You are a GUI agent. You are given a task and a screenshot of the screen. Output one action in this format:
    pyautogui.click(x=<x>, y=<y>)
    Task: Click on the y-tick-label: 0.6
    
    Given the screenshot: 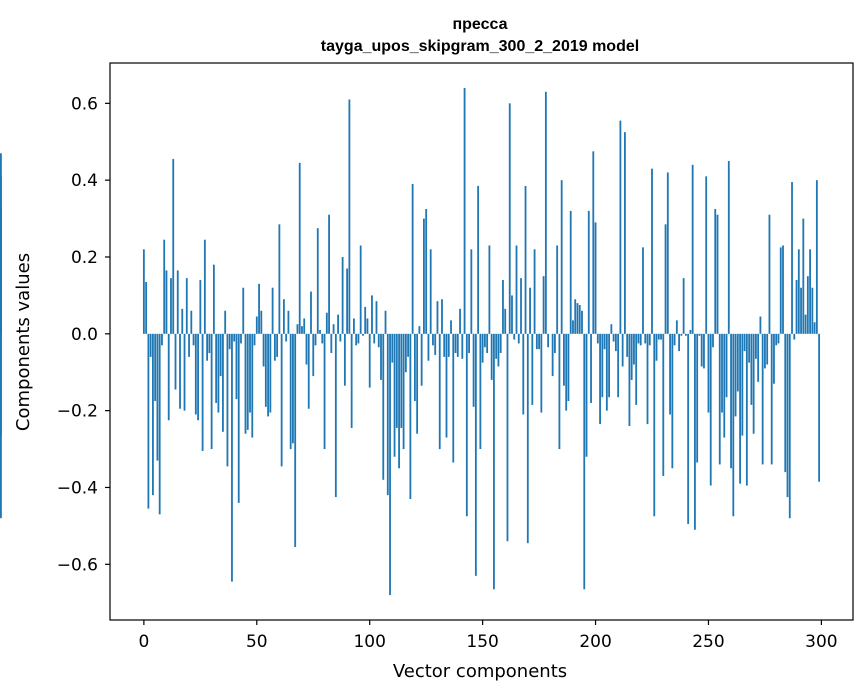 What is the action you would take?
    pyautogui.click(x=84, y=104)
    